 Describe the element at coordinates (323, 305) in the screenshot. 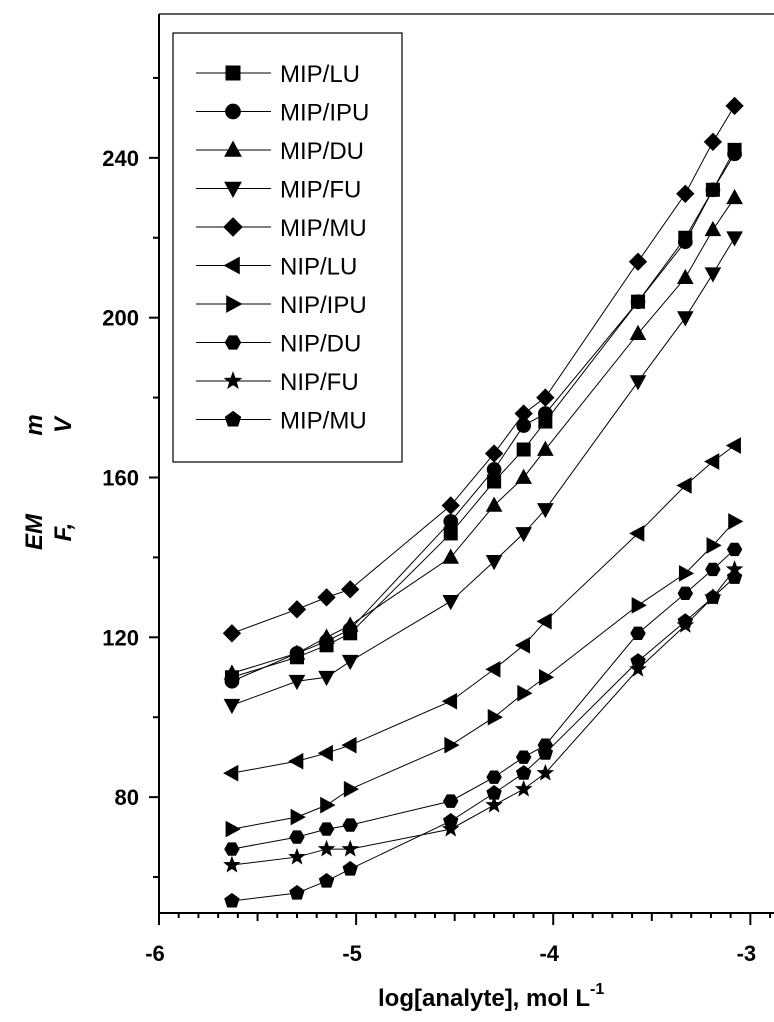

I see `legend-label: NIP/IPU` at that location.